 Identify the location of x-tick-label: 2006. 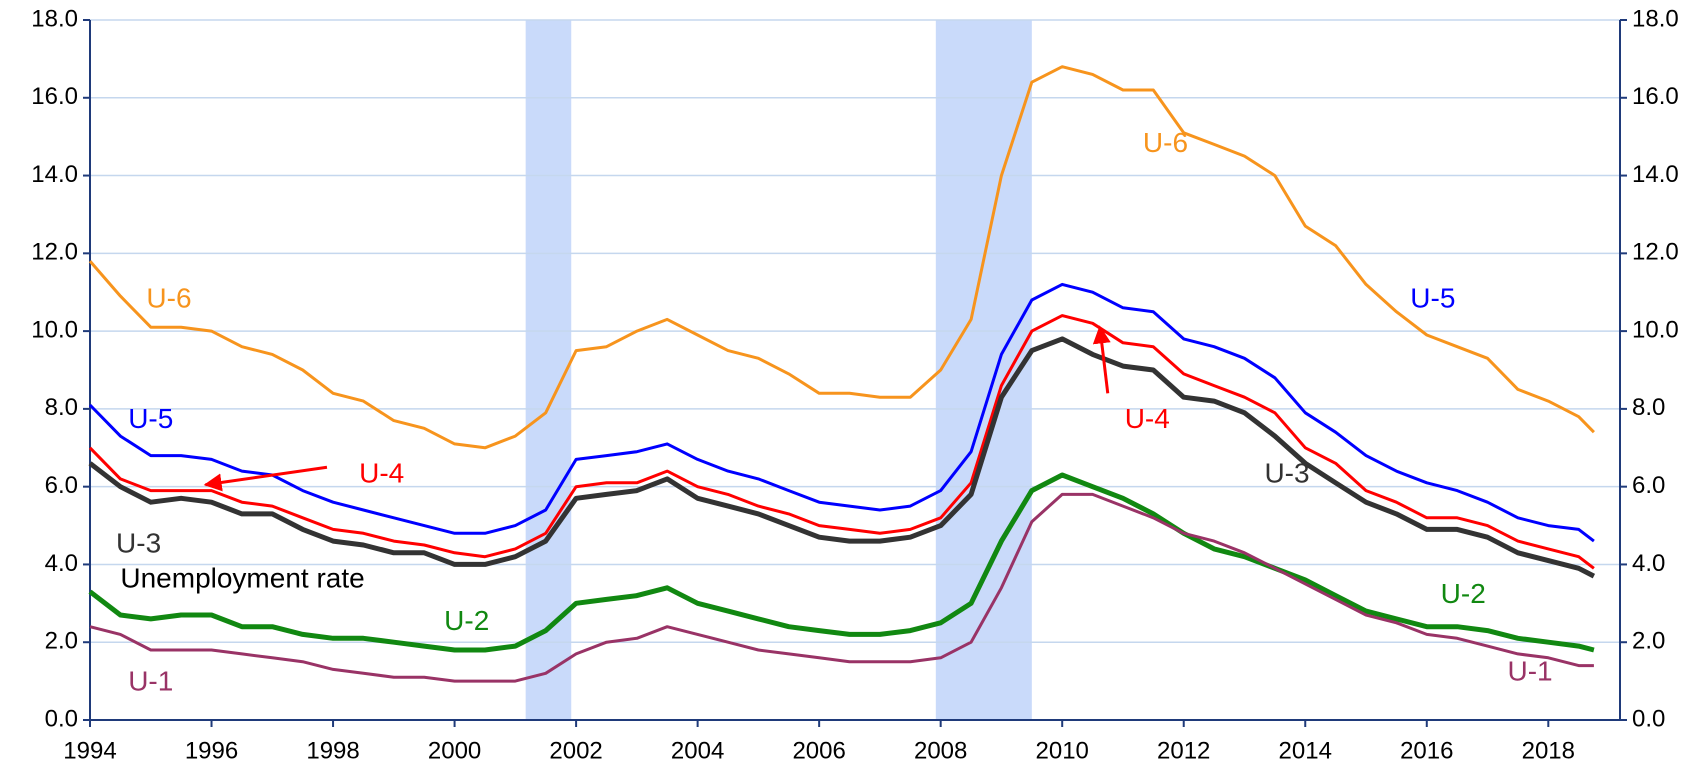
(818, 750).